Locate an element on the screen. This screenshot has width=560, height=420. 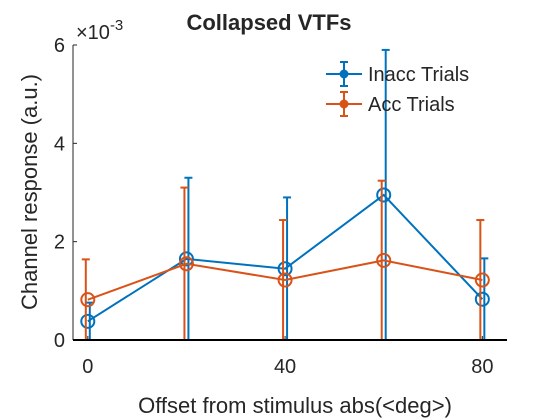
y-tick-label: 0 is located at coordinates (59, 341).